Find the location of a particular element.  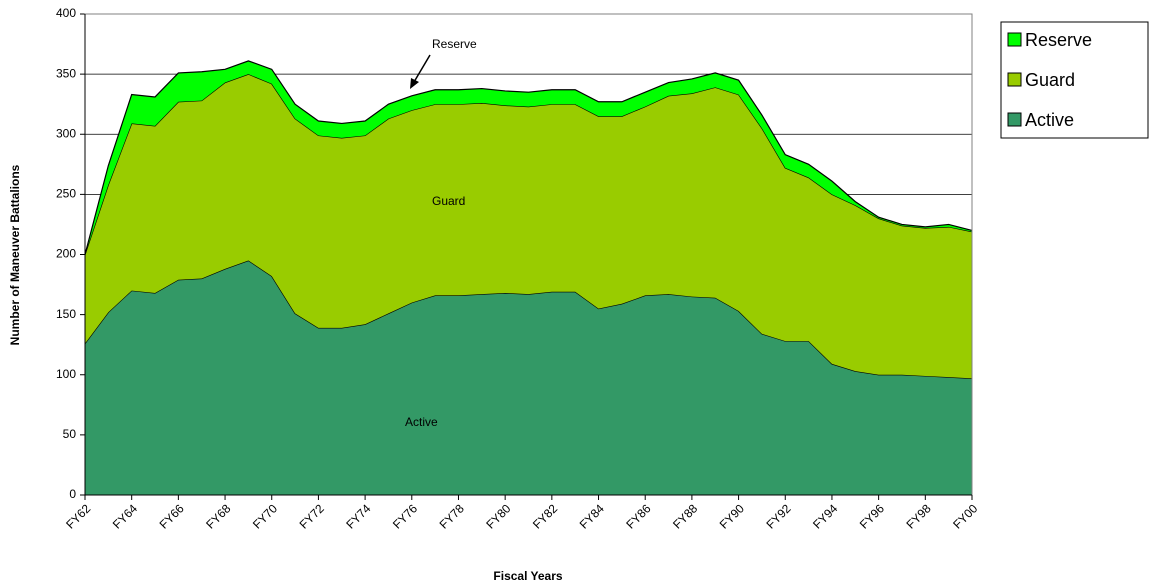

legend-box is located at coordinates (1074, 80).